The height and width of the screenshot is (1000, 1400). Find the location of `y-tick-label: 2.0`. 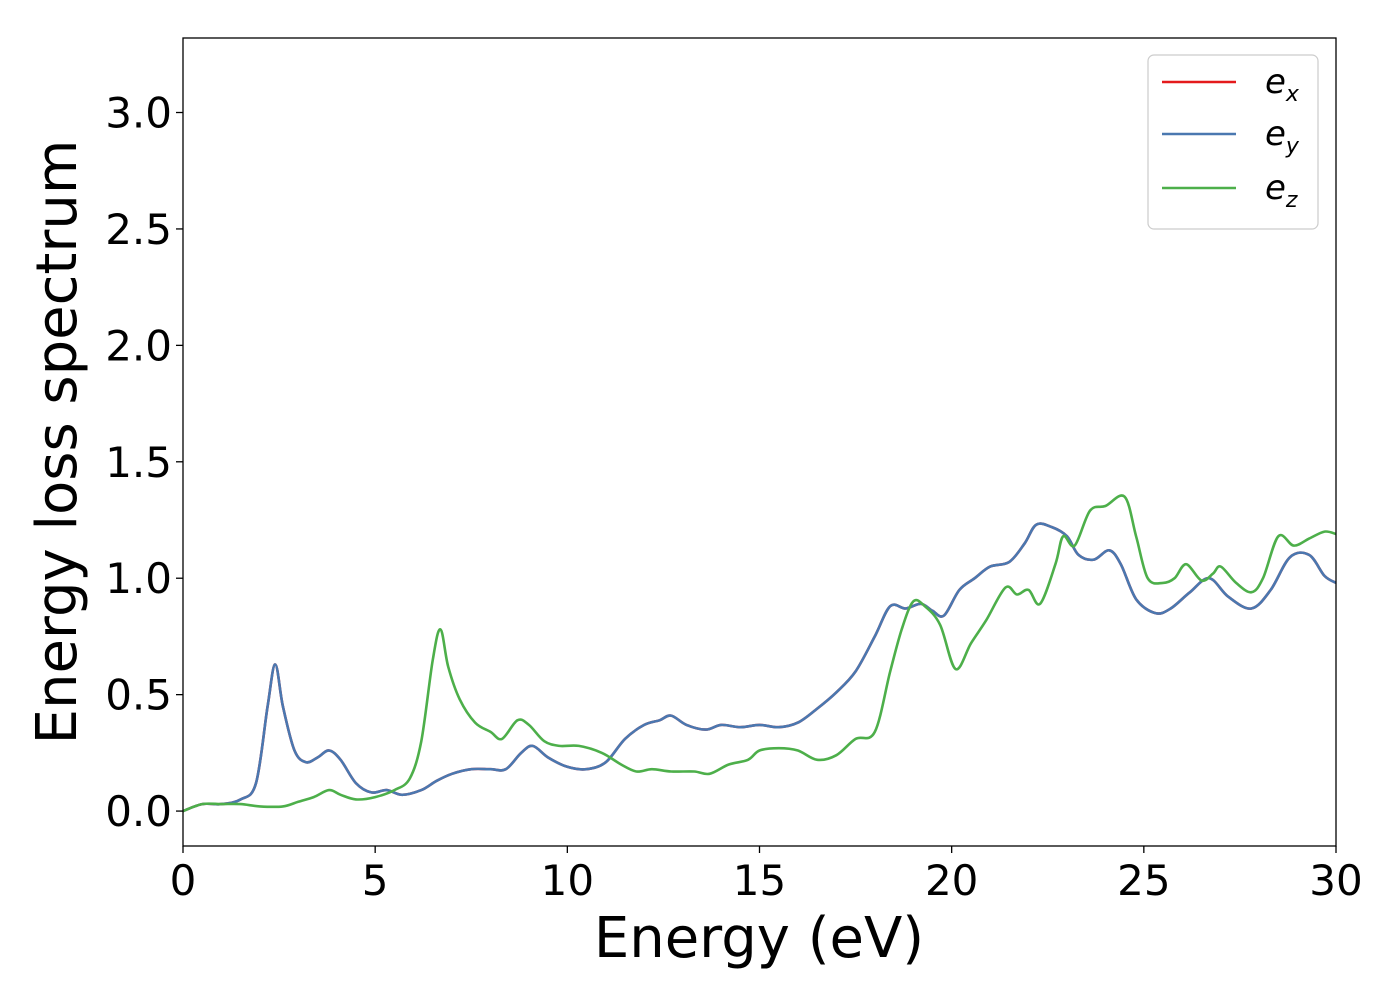

y-tick-label: 2.0 is located at coordinates (138, 345).